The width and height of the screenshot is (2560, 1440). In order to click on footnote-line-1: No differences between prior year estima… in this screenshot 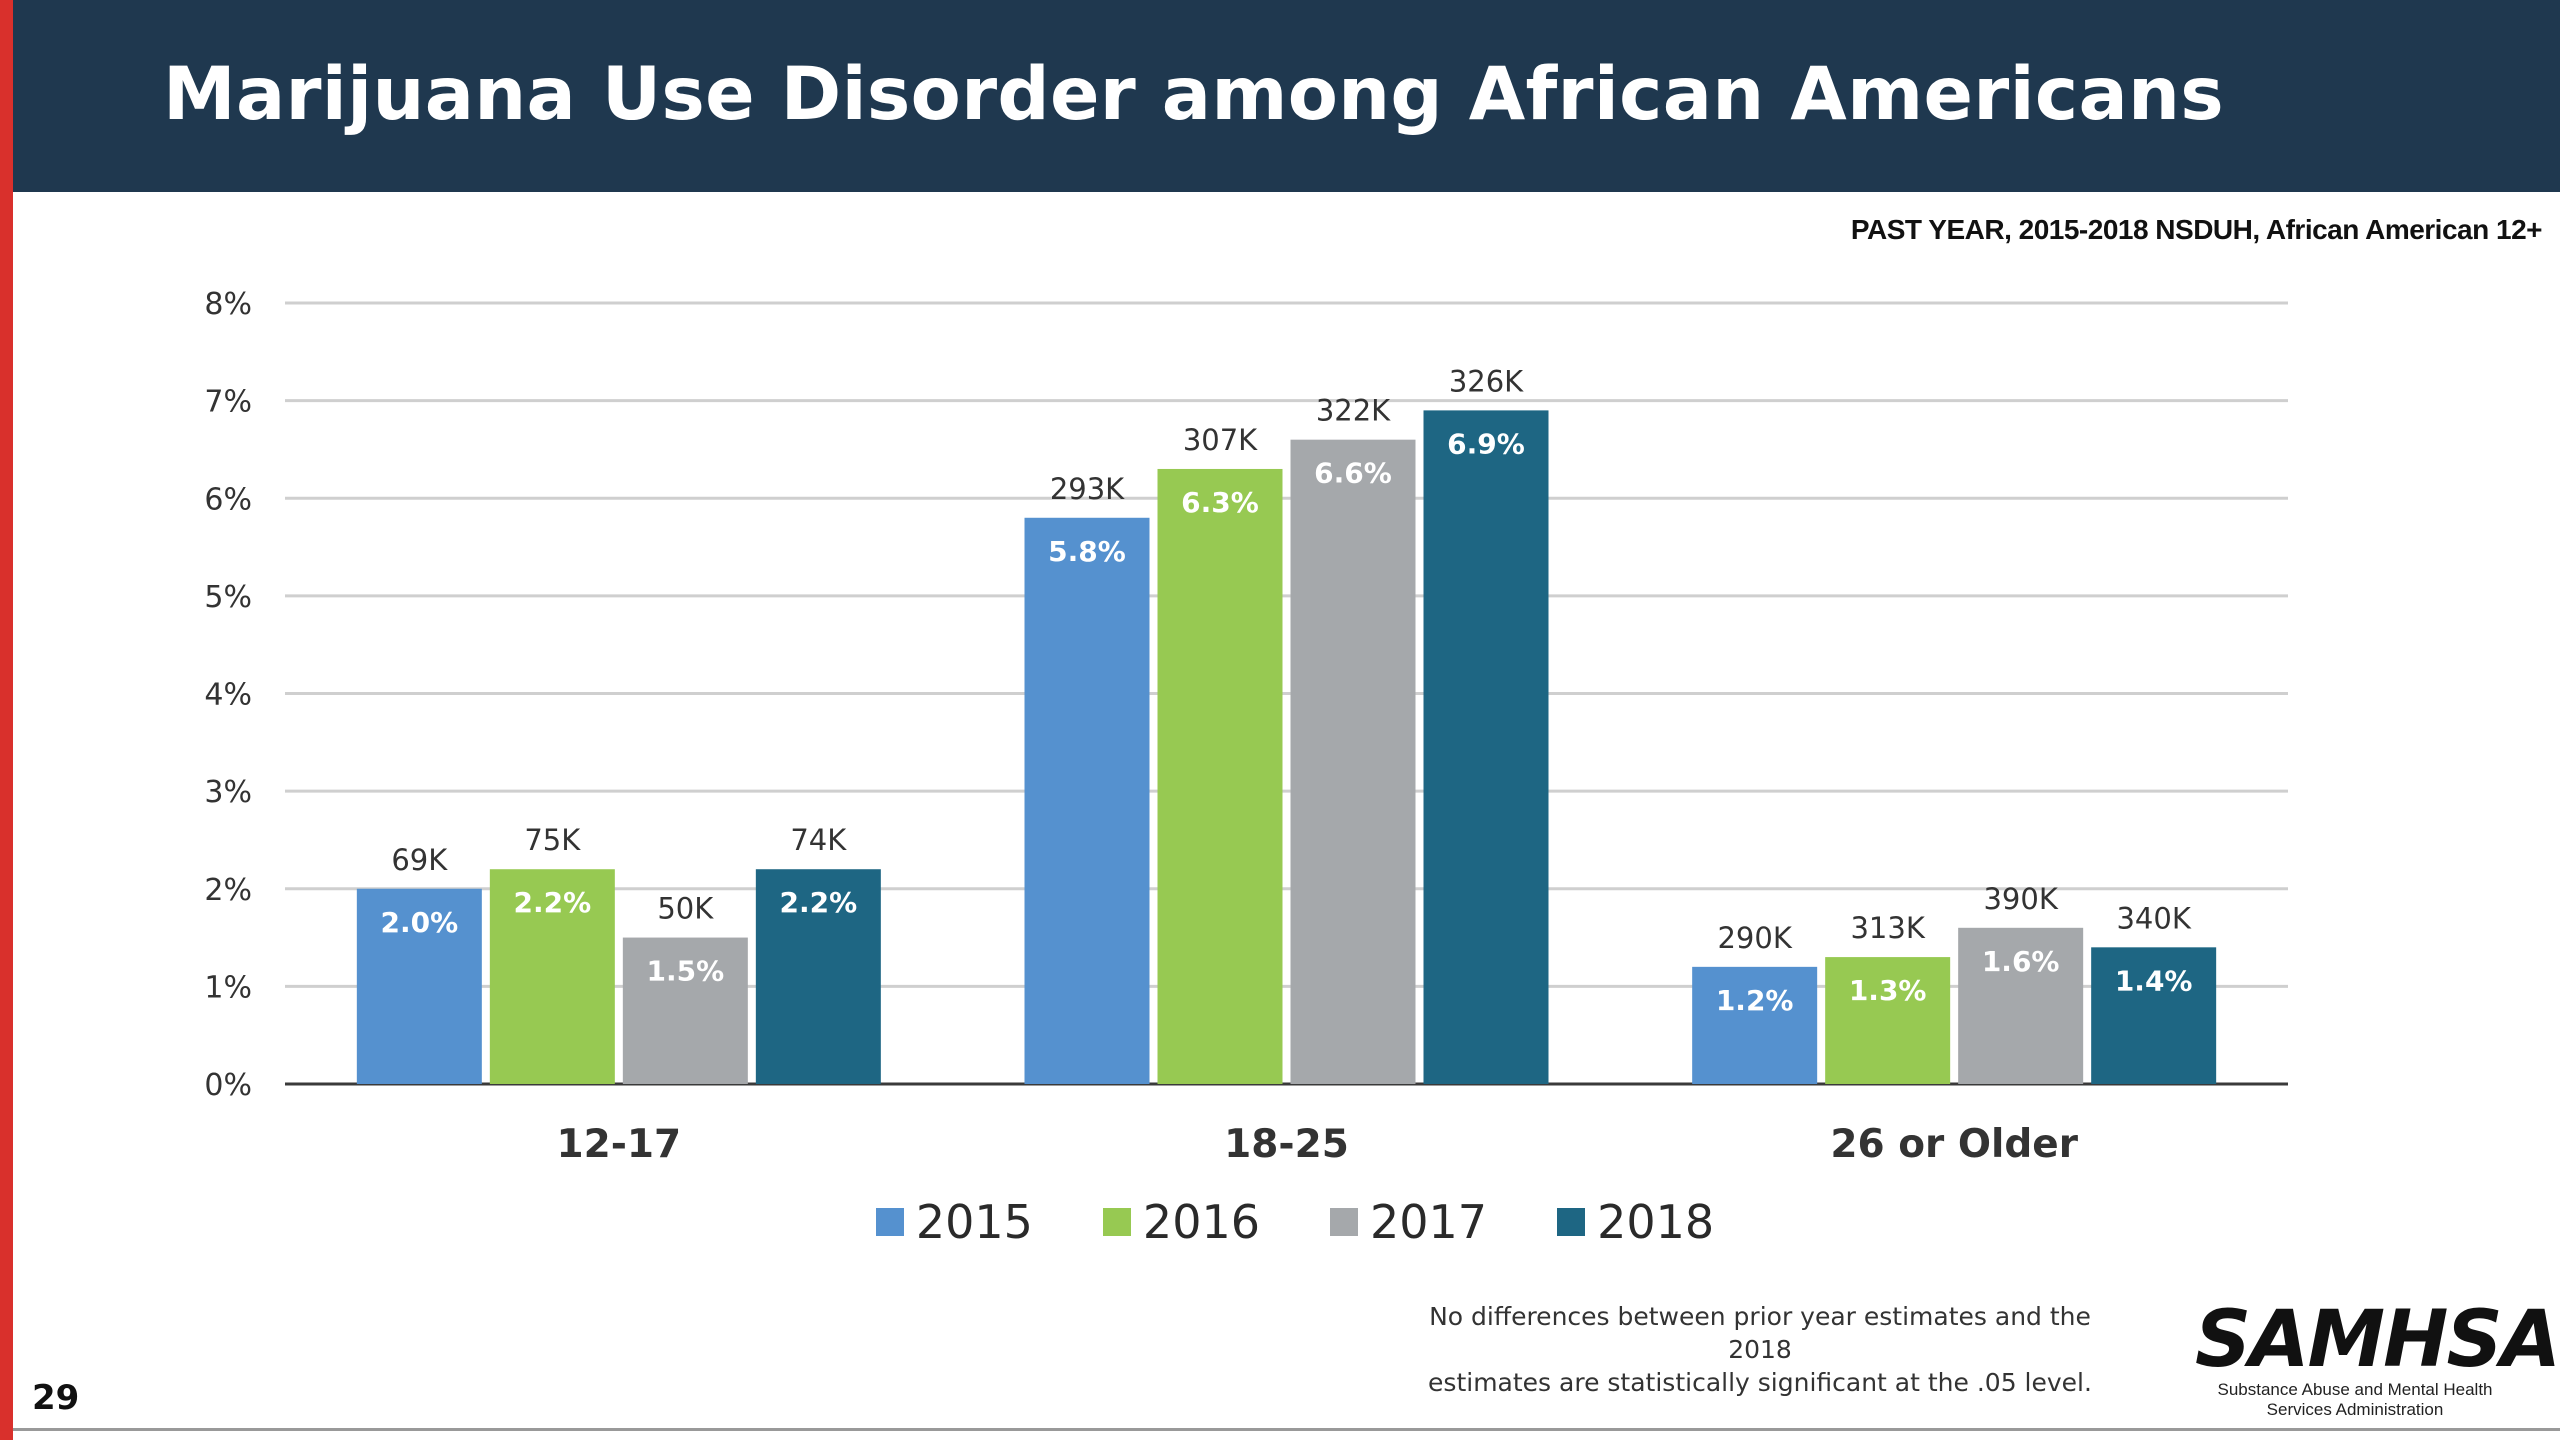, I will do `click(1760, 1333)`.